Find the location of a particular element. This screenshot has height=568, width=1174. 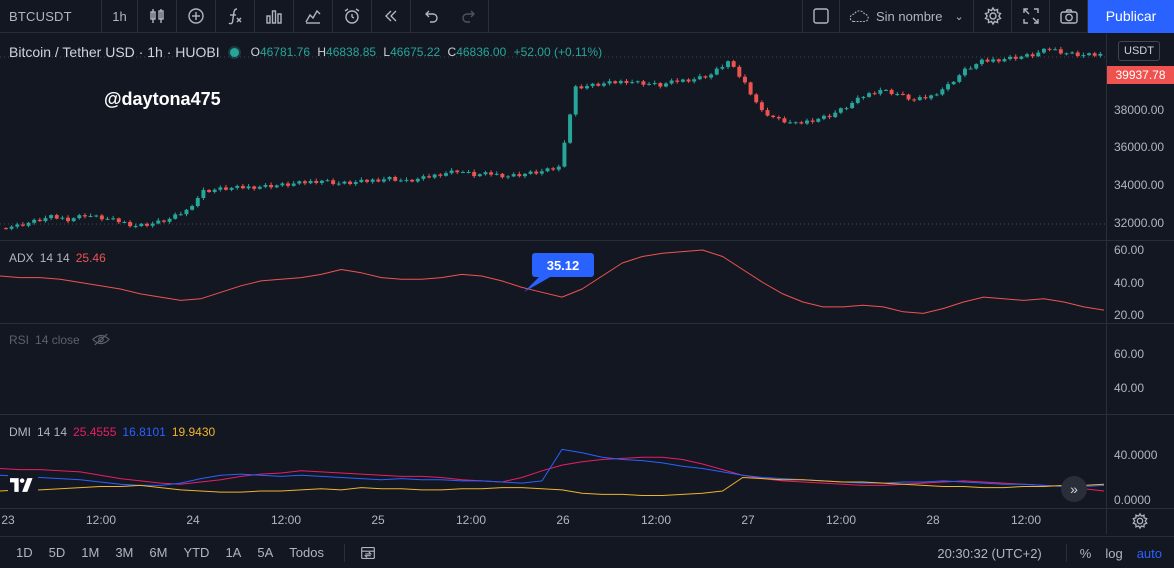

range-3m-button: 3M is located at coordinates (124, 552).